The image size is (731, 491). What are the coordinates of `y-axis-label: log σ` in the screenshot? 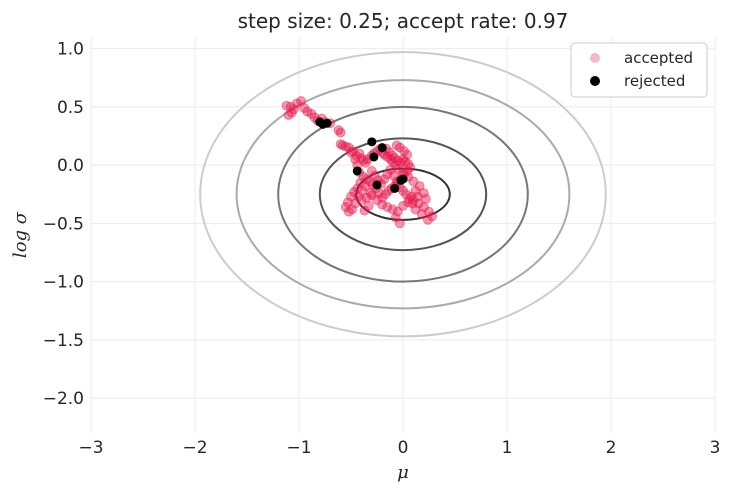 It's located at (20, 234).